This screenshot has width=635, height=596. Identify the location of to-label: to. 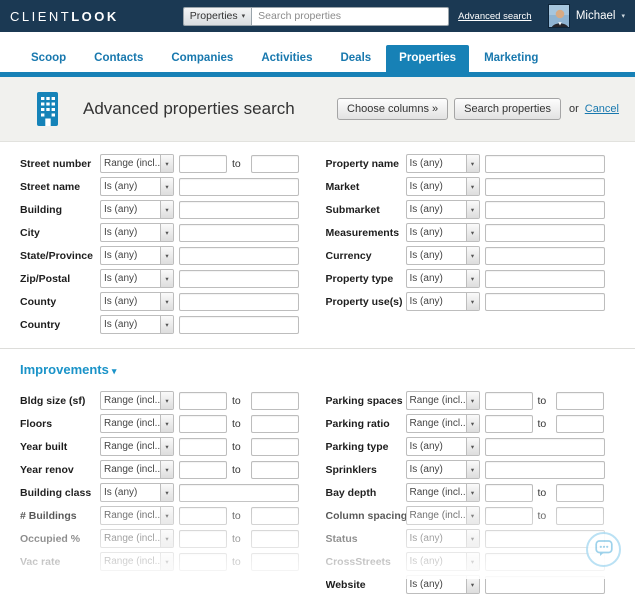
(236, 539).